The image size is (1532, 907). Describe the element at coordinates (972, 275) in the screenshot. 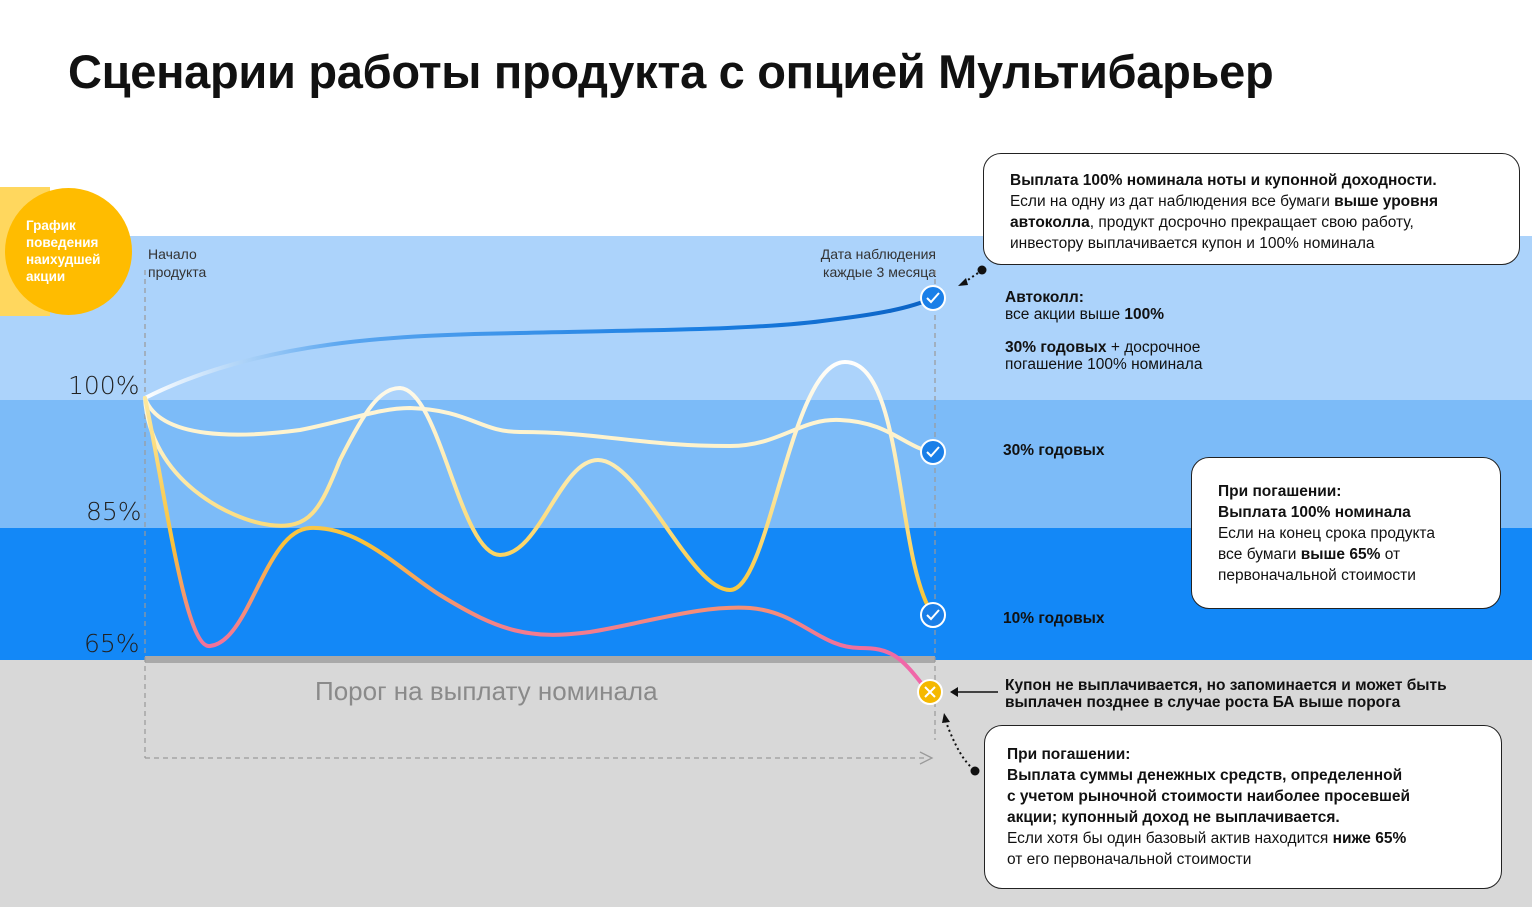

I see `pointer-autocall` at that location.